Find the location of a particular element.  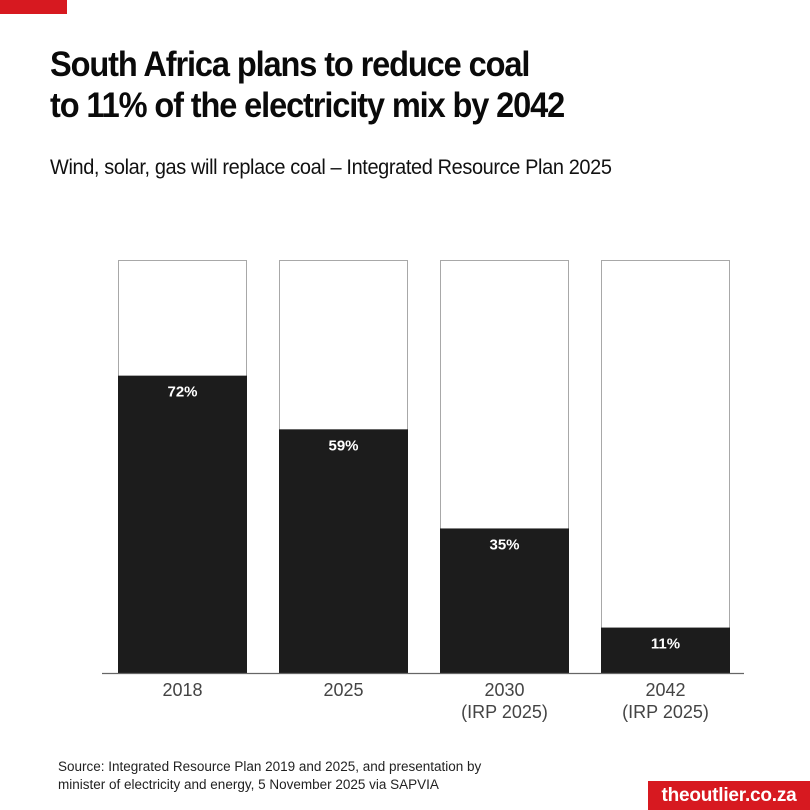

x-tick-label-1-0: 2025 is located at coordinates (343, 690).